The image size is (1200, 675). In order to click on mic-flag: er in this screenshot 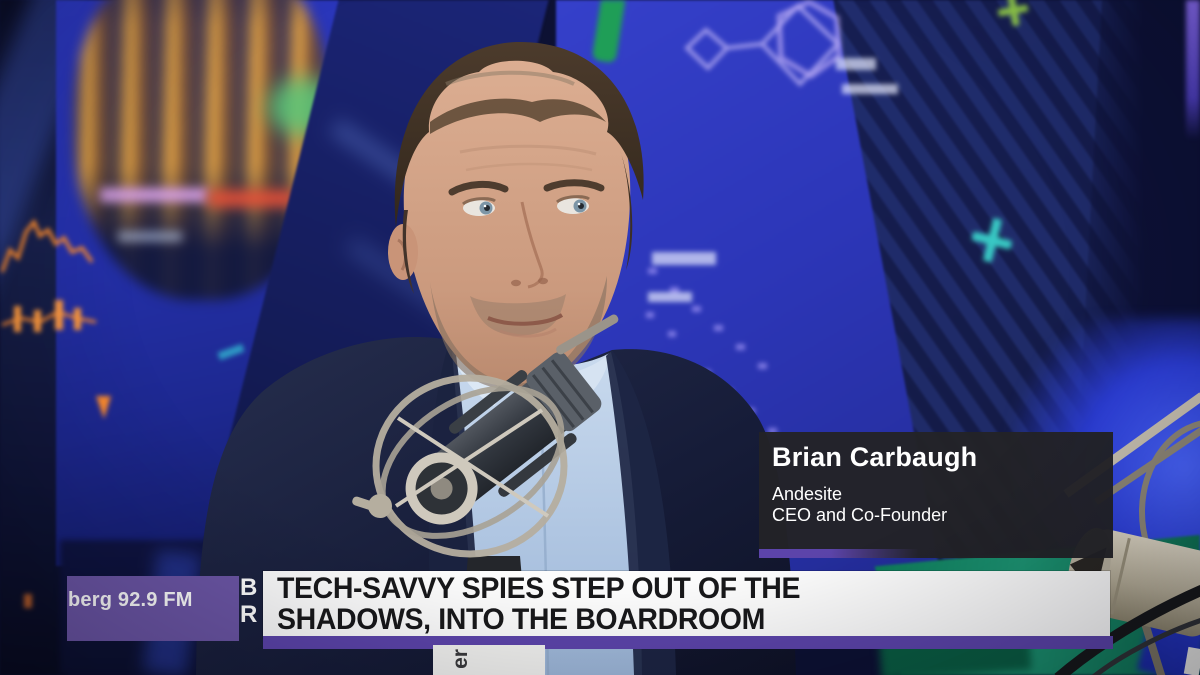, I will do `click(489, 660)`.